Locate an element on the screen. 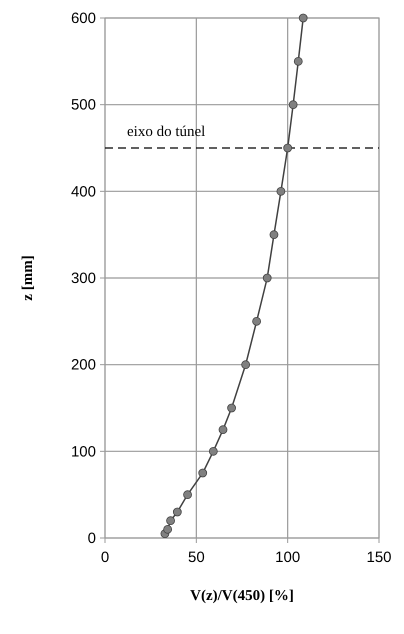  x-axis-title: V(z)/V(450) [%] is located at coordinates (242, 596).